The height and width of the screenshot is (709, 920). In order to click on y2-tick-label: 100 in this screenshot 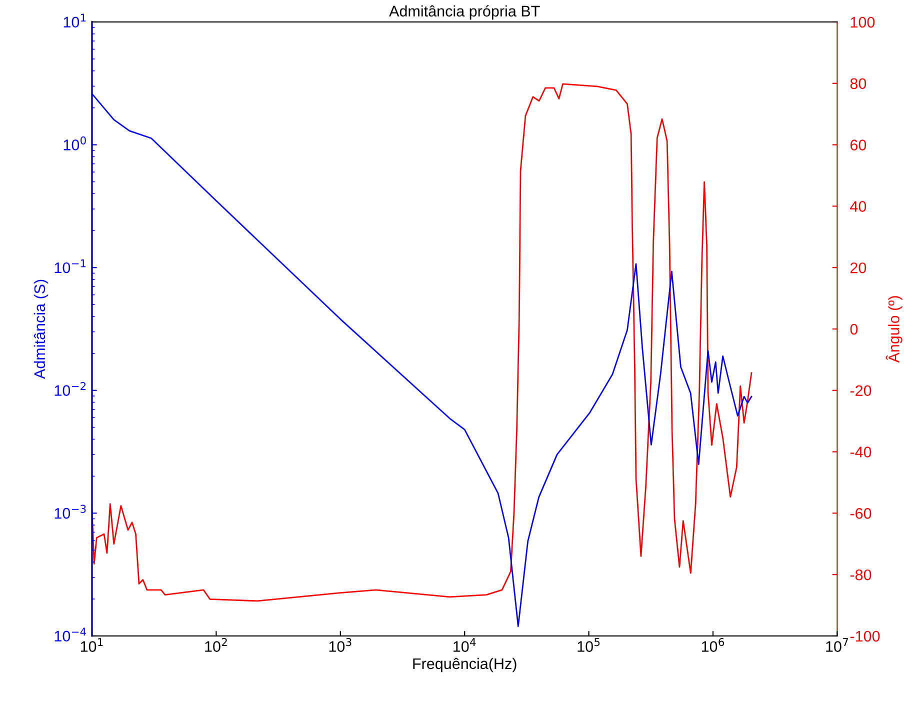, I will do `click(862, 22)`.